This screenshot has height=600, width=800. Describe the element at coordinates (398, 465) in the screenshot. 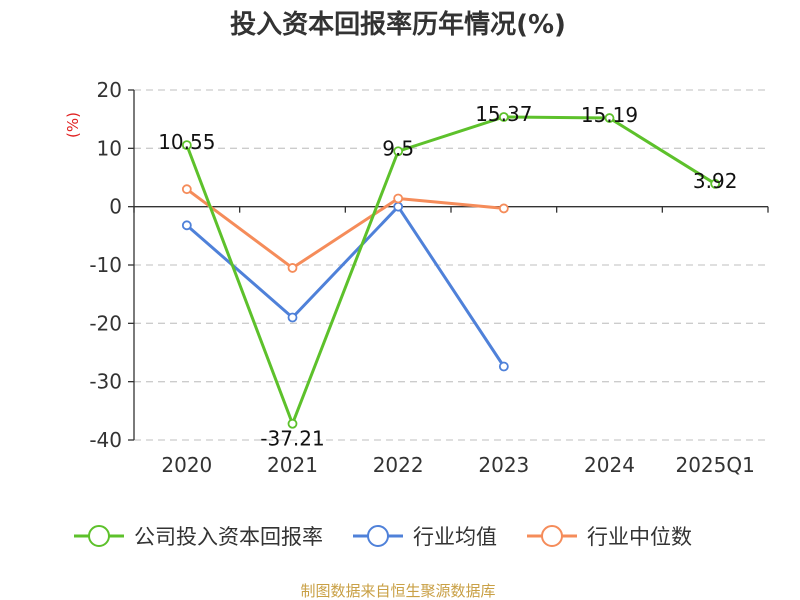

I see `x-tick-label: 2022` at that location.